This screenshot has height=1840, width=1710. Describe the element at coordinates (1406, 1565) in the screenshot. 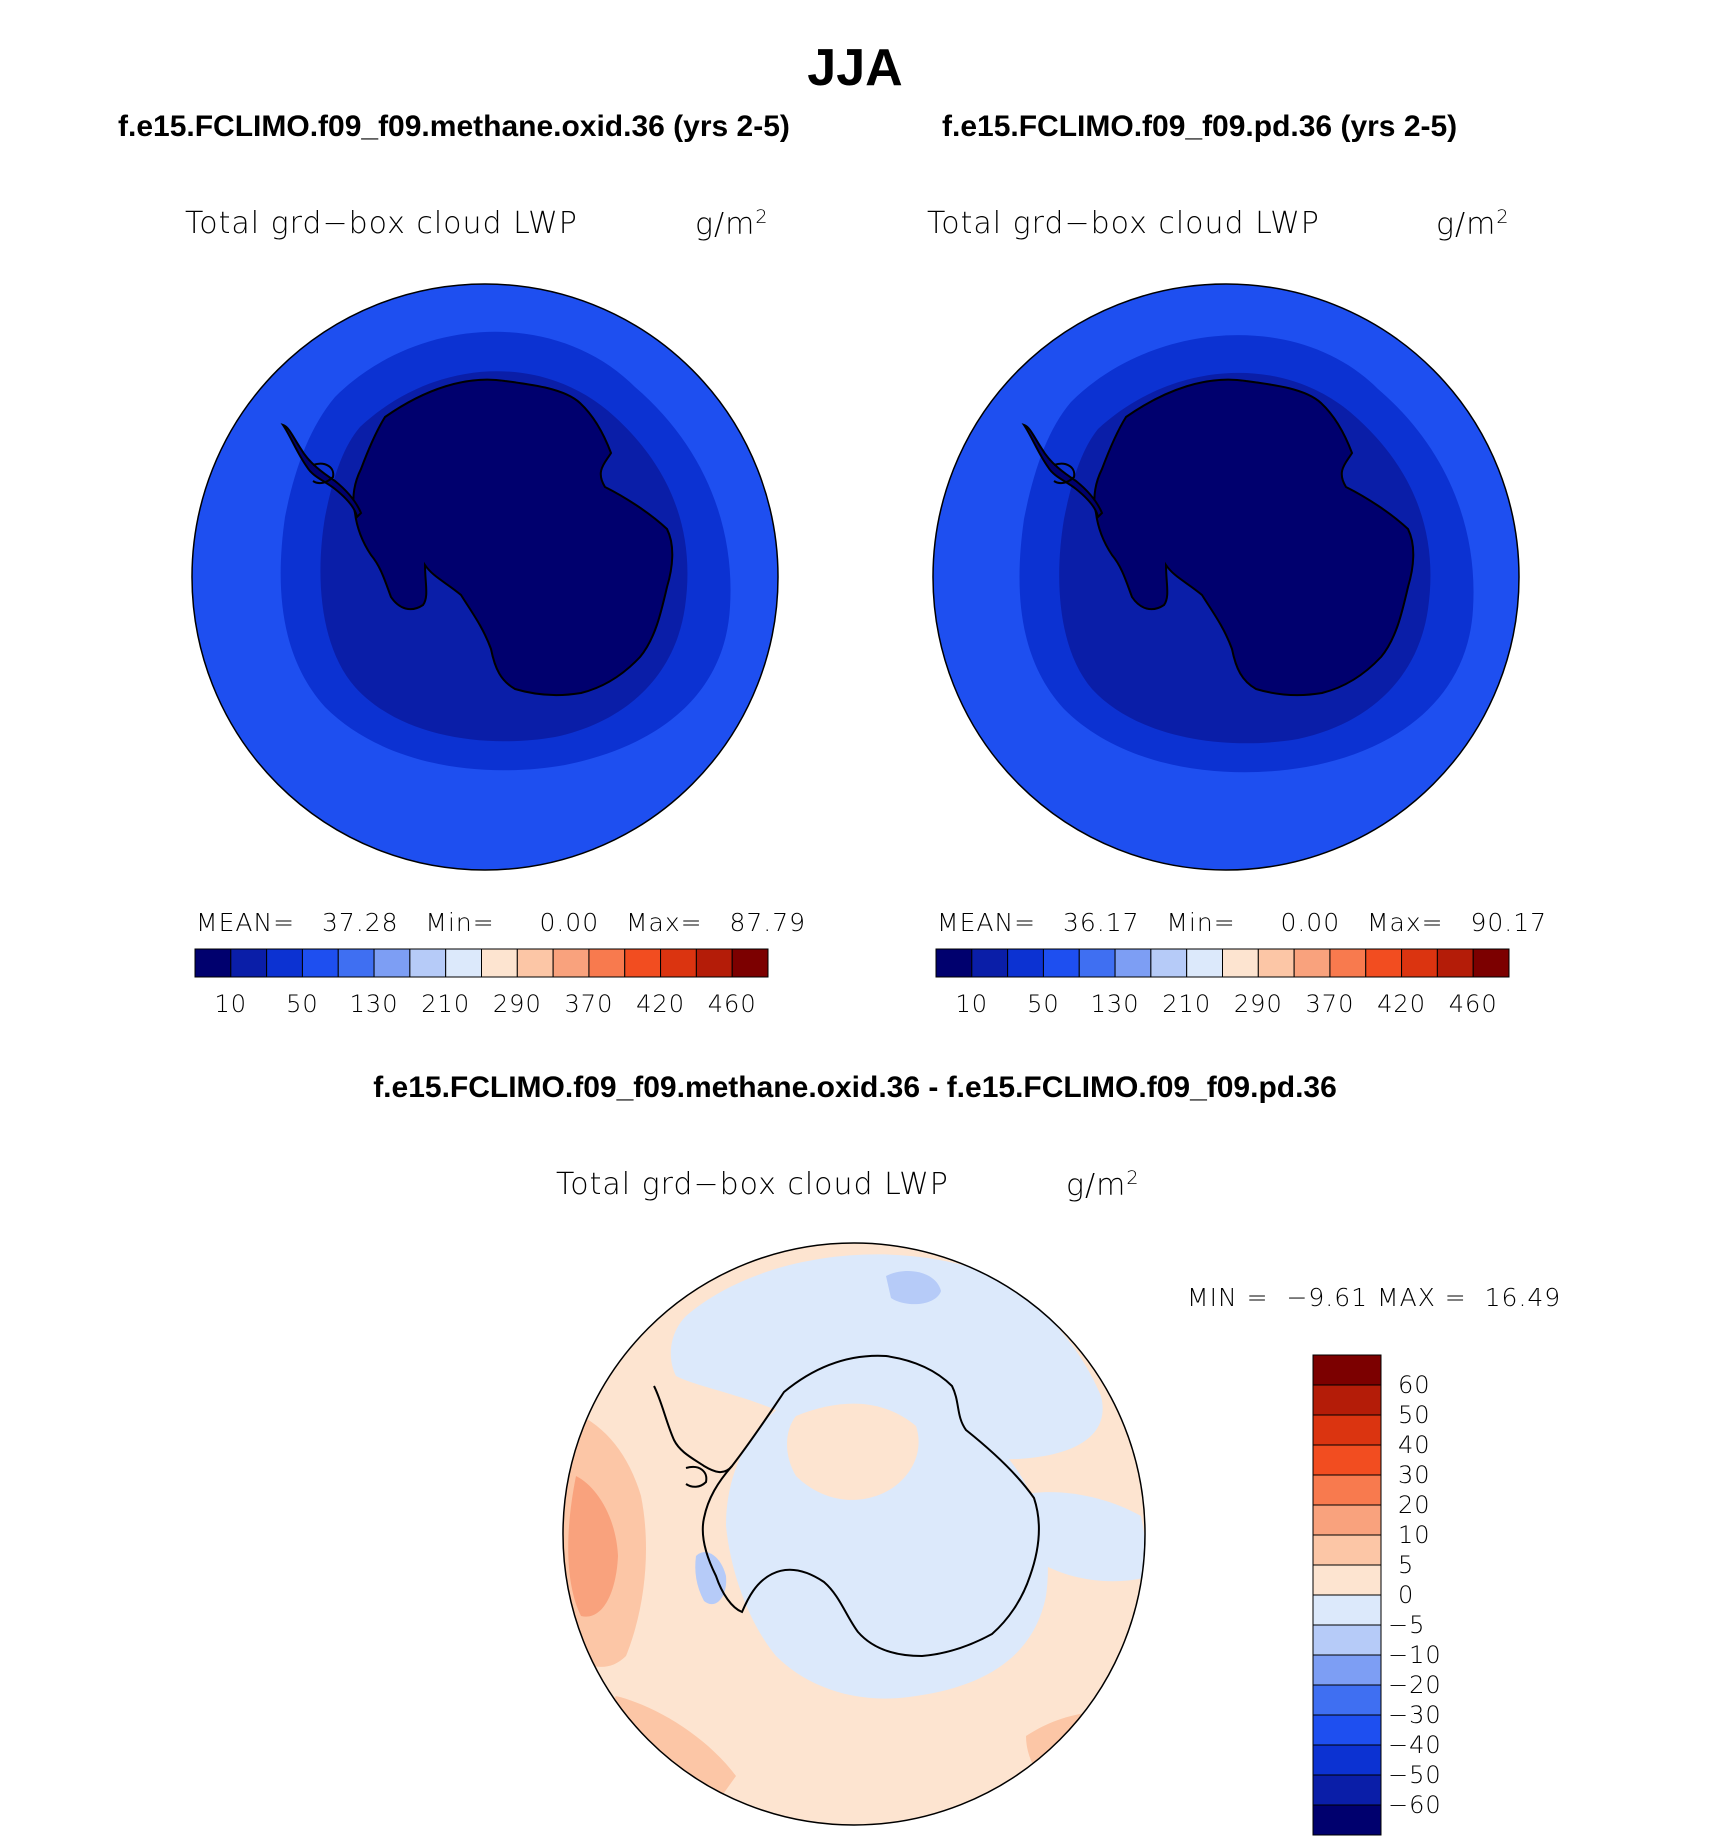

I see `diff-colorbar-tick-label: 5` at that location.